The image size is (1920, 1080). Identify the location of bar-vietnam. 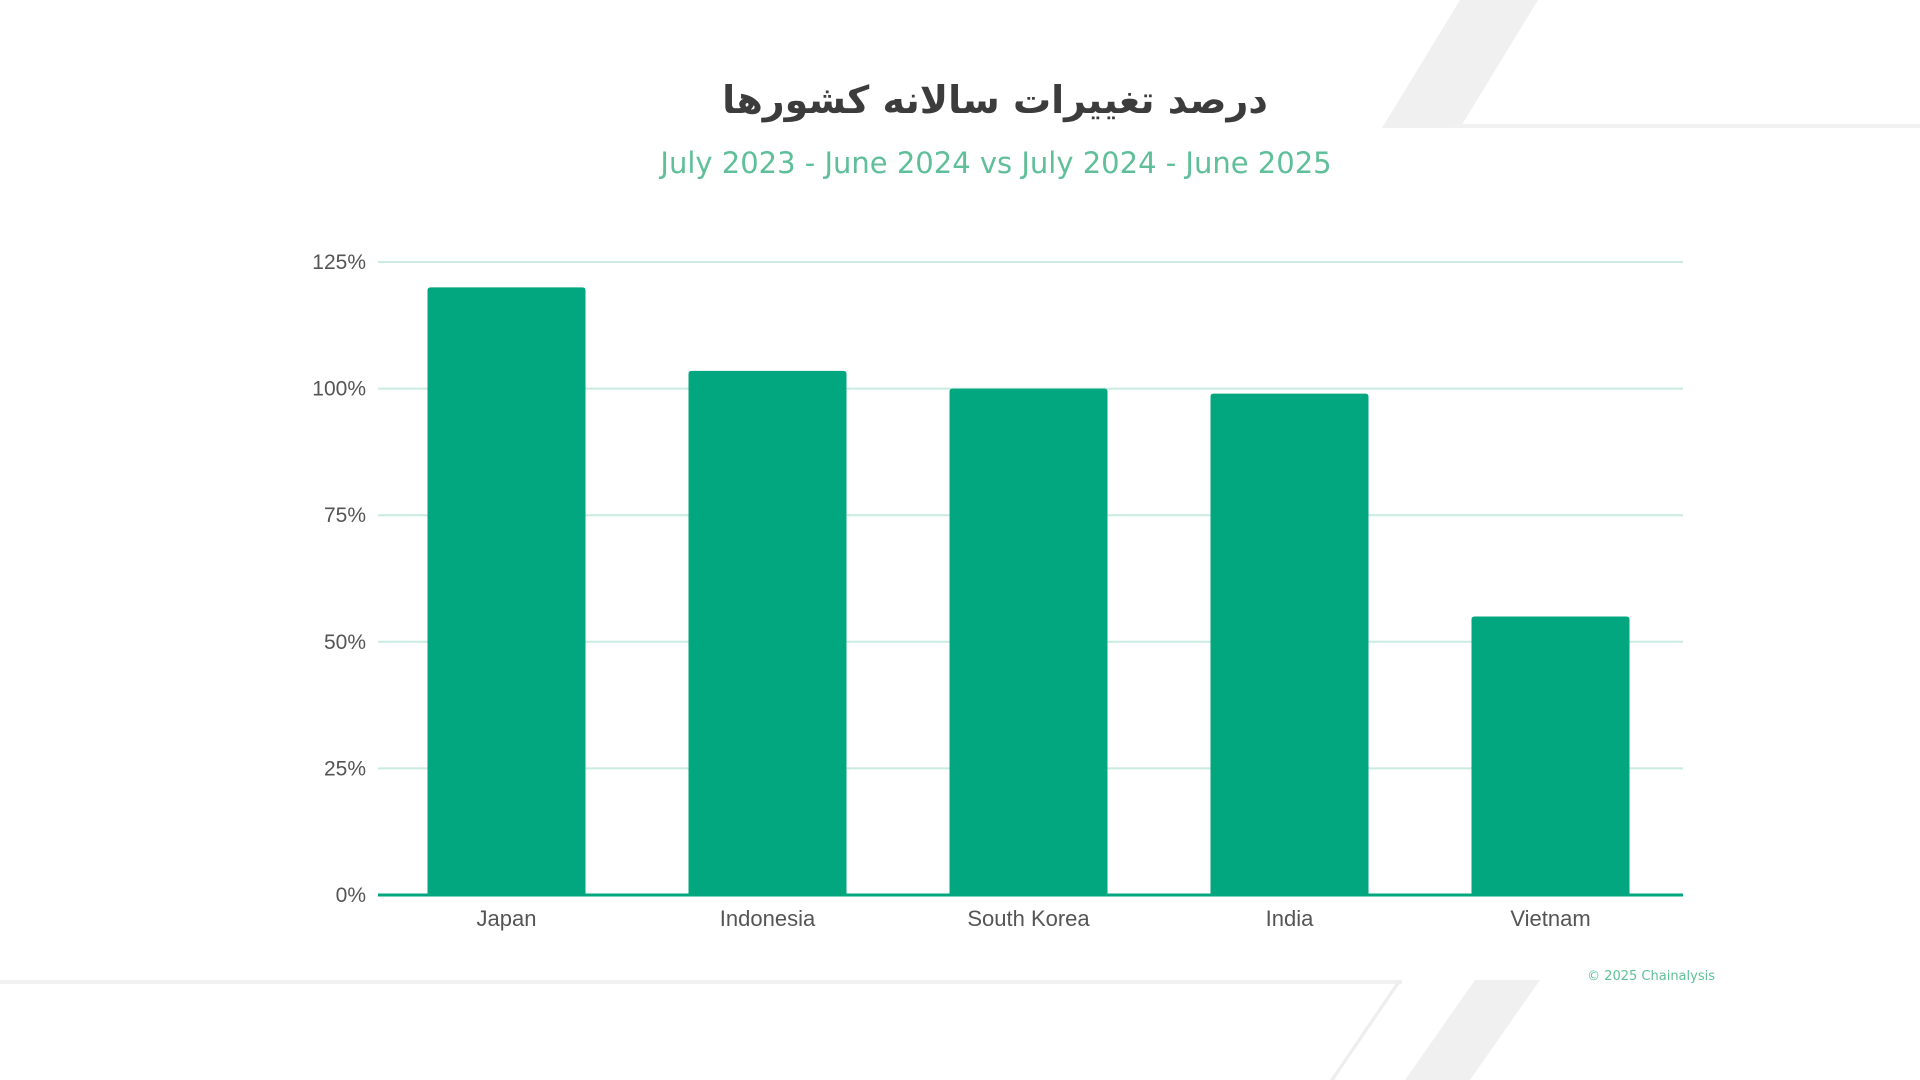
(1550, 755).